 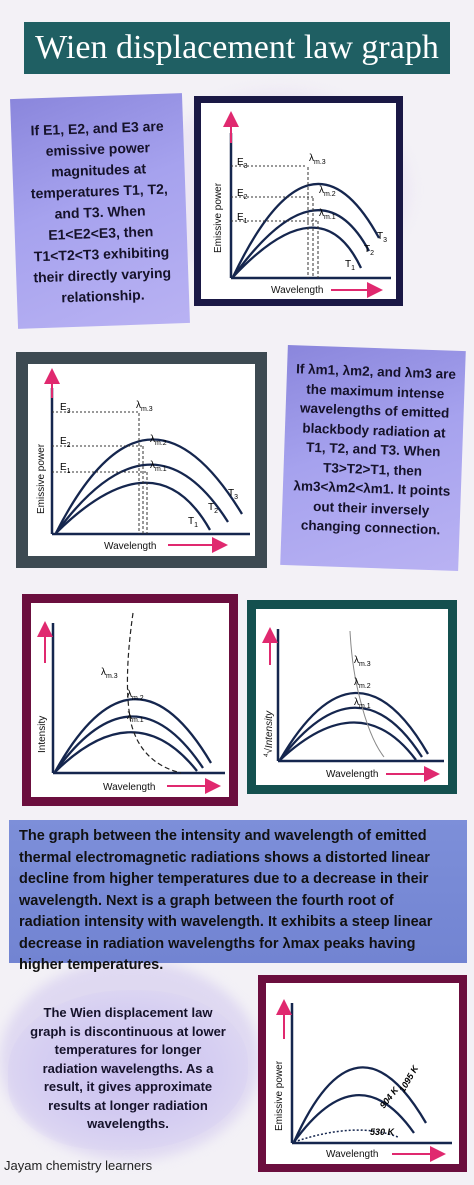 What do you see at coordinates (42, 734) in the screenshot?
I see `y-axis-label: Intensity` at bounding box center [42, 734].